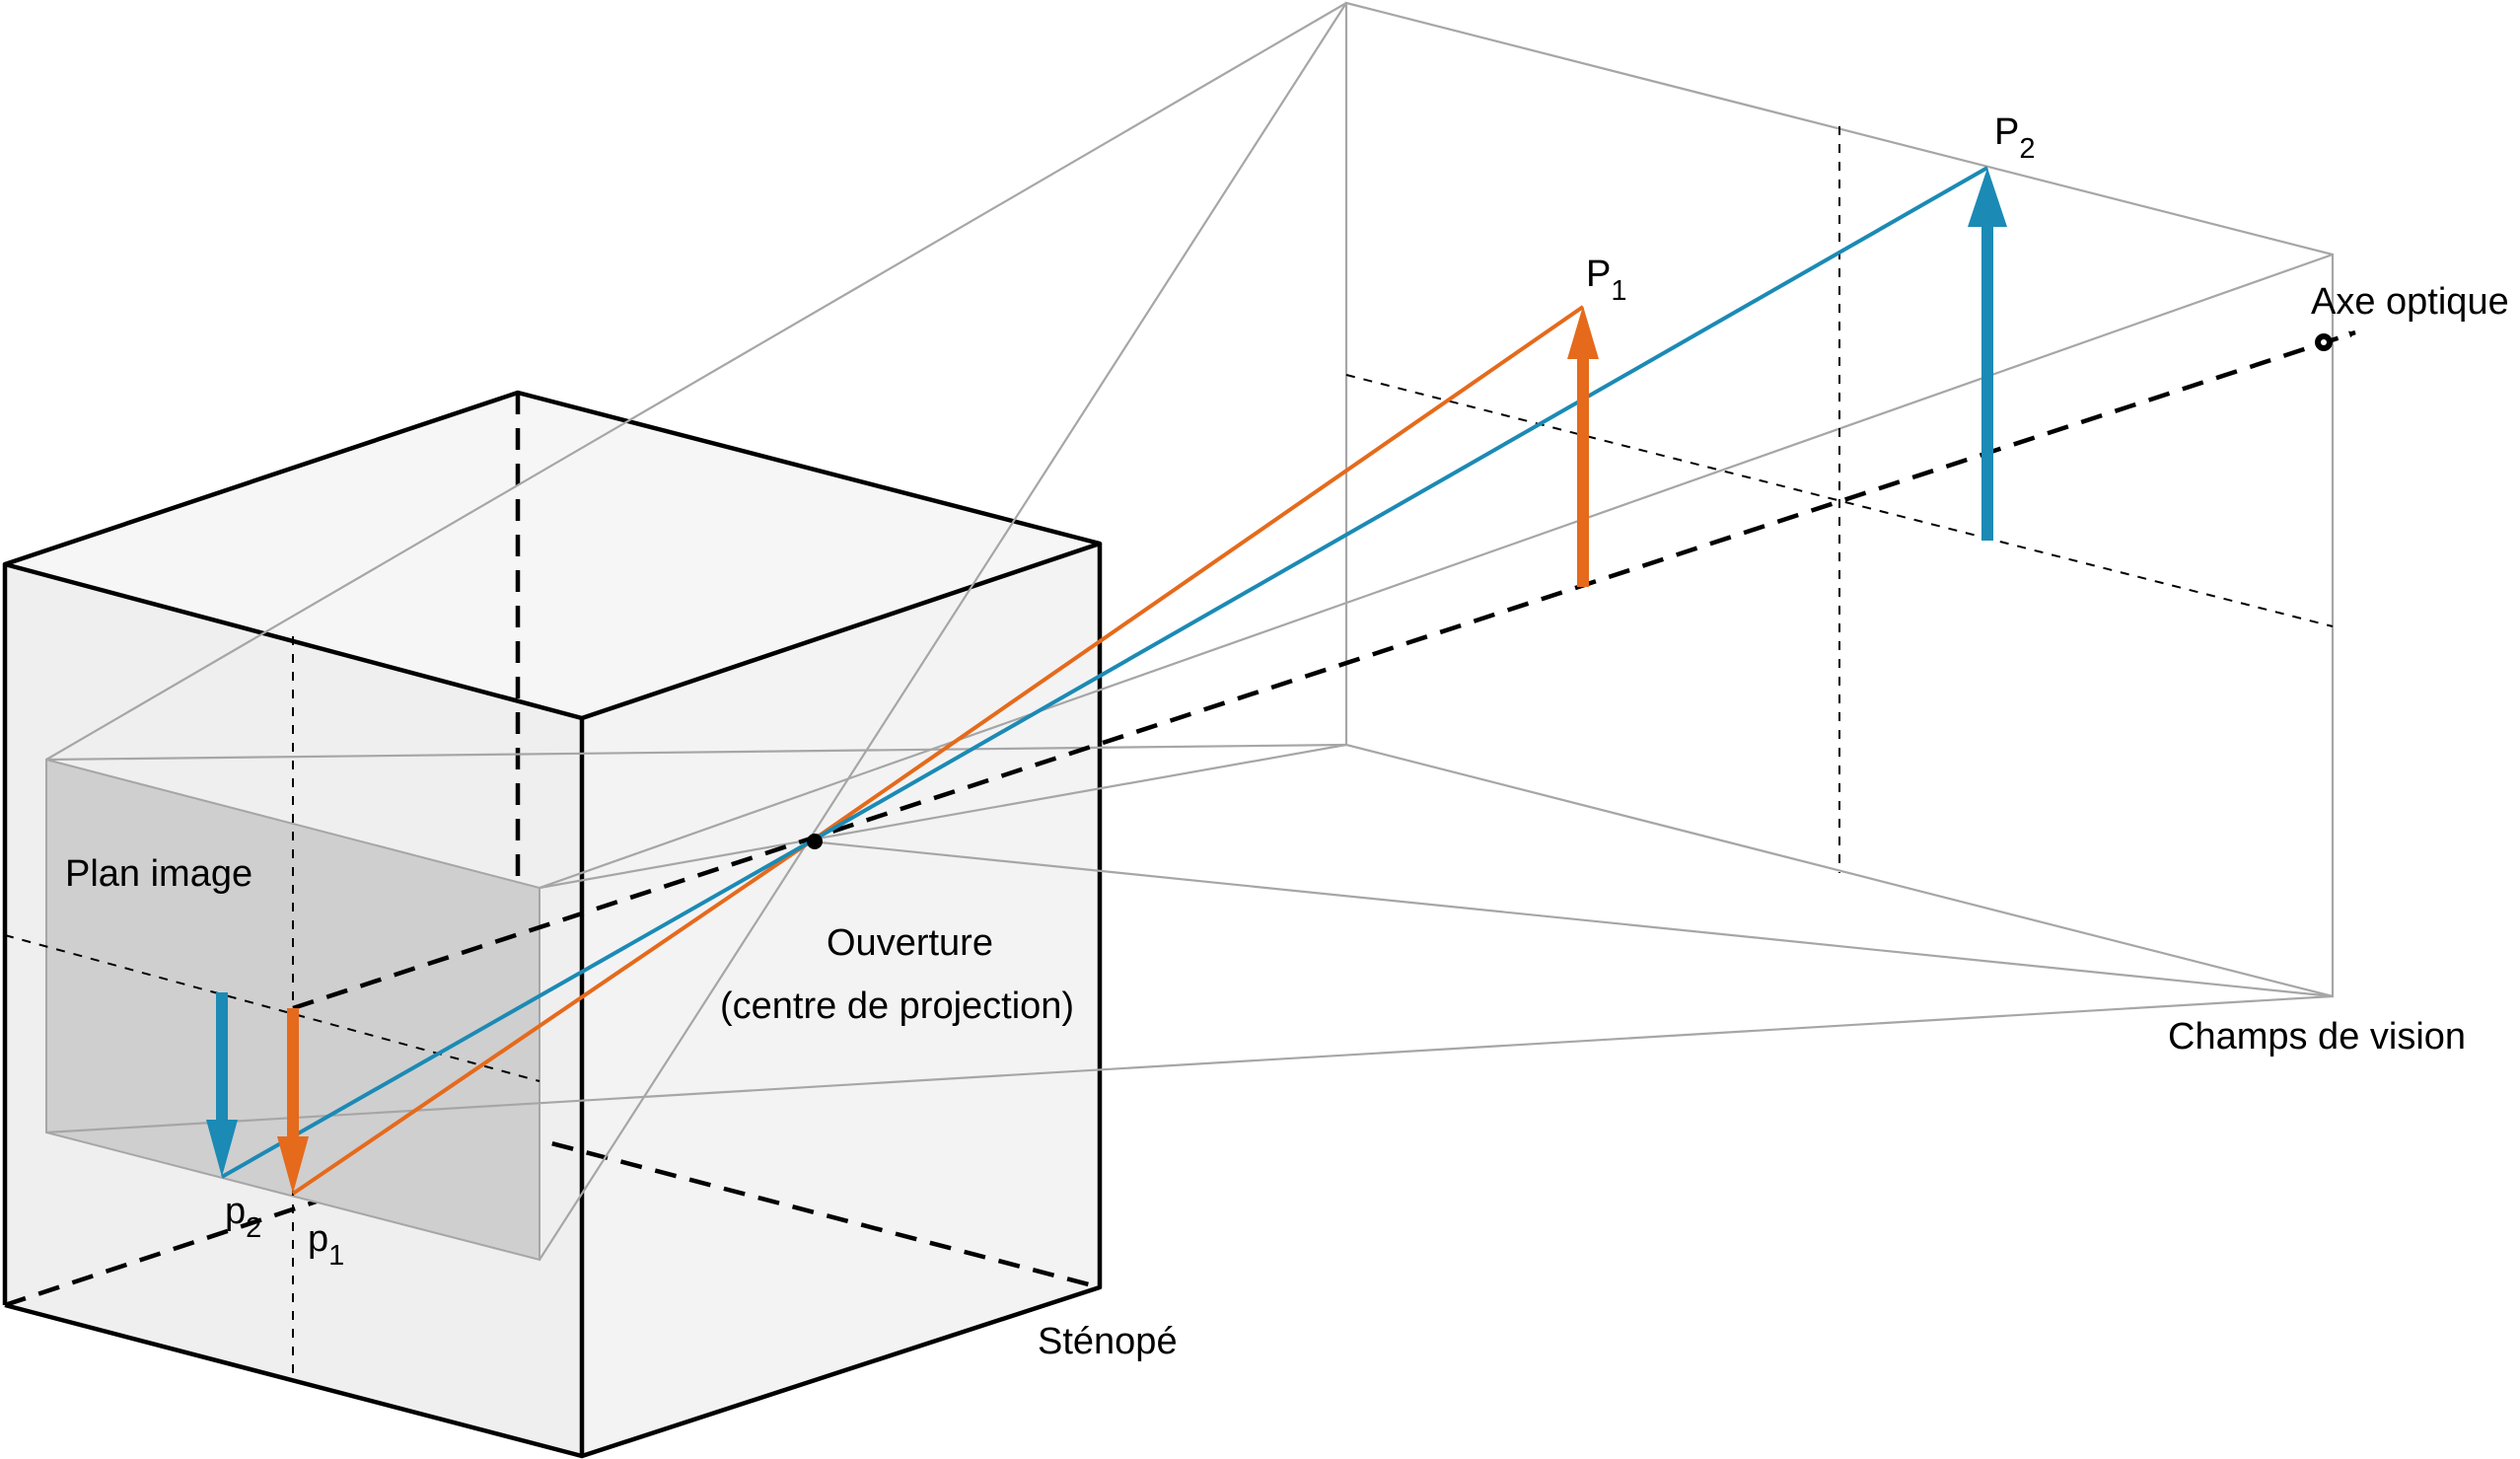 Image resolution: width=2520 pixels, height=1459 pixels. I want to click on arrow-p1-head, so click(293, 1165).